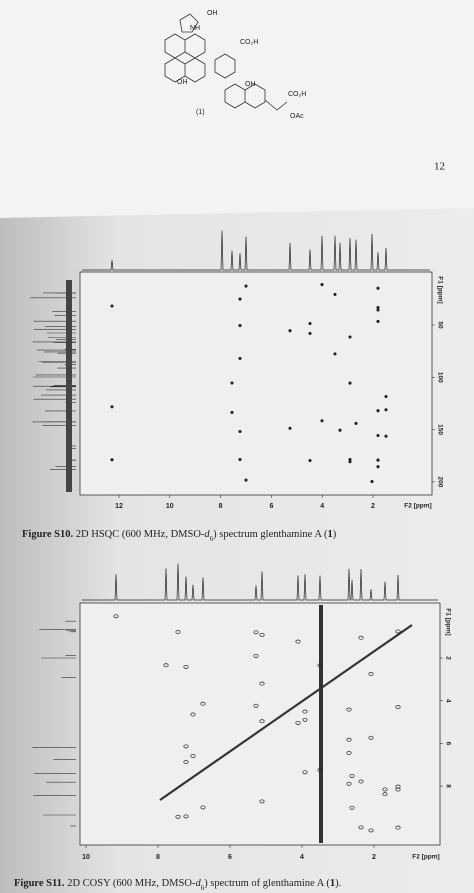  What do you see at coordinates (270, 534) in the screenshot?
I see `caption-text: ) spectrum glenthamine A (` at bounding box center [270, 534].